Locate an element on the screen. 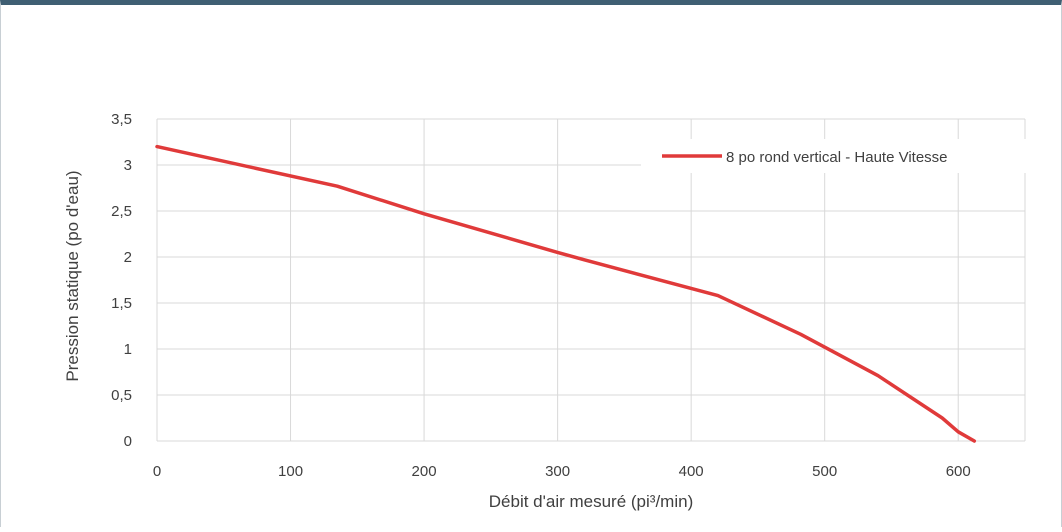 Image resolution: width=1062 pixels, height=532 pixels. x-tick-label: 600 is located at coordinates (958, 471).